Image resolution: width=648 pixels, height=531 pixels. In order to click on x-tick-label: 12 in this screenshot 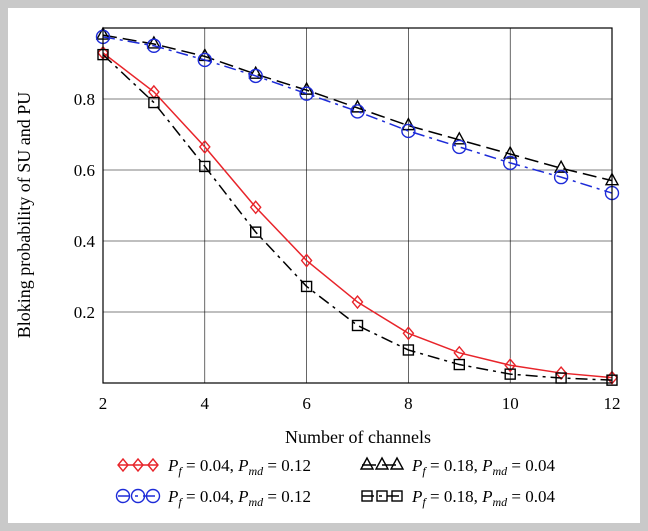, I will do `click(612, 403)`.